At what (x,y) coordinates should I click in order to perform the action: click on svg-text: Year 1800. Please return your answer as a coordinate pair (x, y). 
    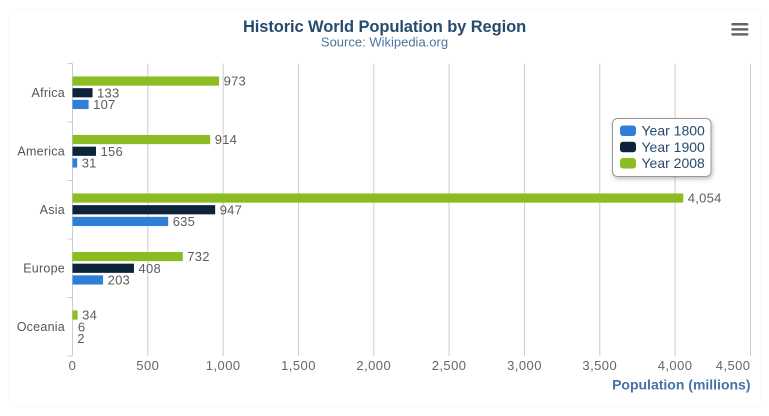
    Looking at the image, I should click on (674, 131).